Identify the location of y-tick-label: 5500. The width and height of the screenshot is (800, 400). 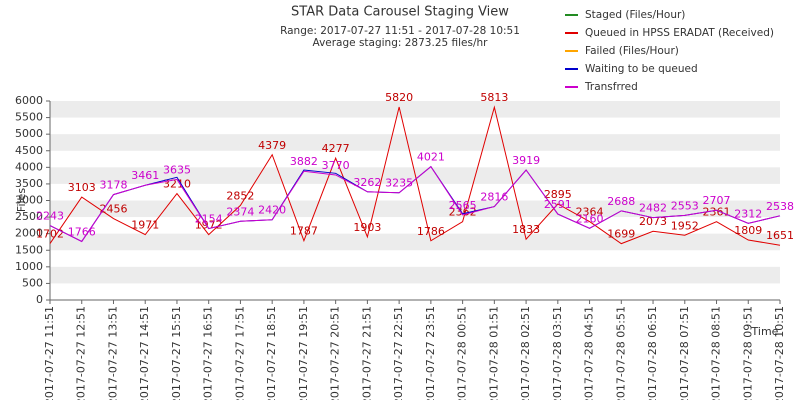
(29, 117).